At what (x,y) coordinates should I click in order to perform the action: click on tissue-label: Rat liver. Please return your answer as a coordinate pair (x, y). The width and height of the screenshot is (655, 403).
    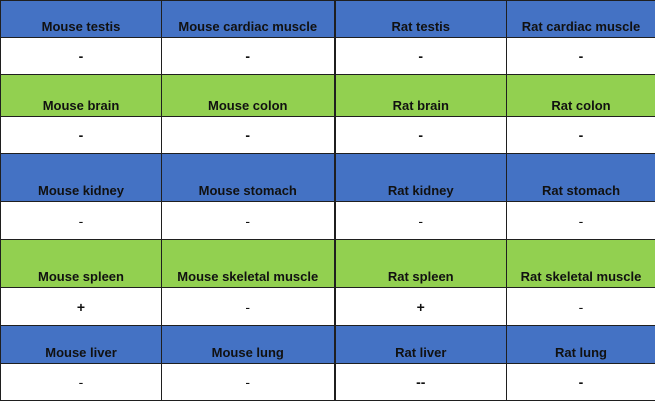
    Looking at the image, I should click on (420, 344).